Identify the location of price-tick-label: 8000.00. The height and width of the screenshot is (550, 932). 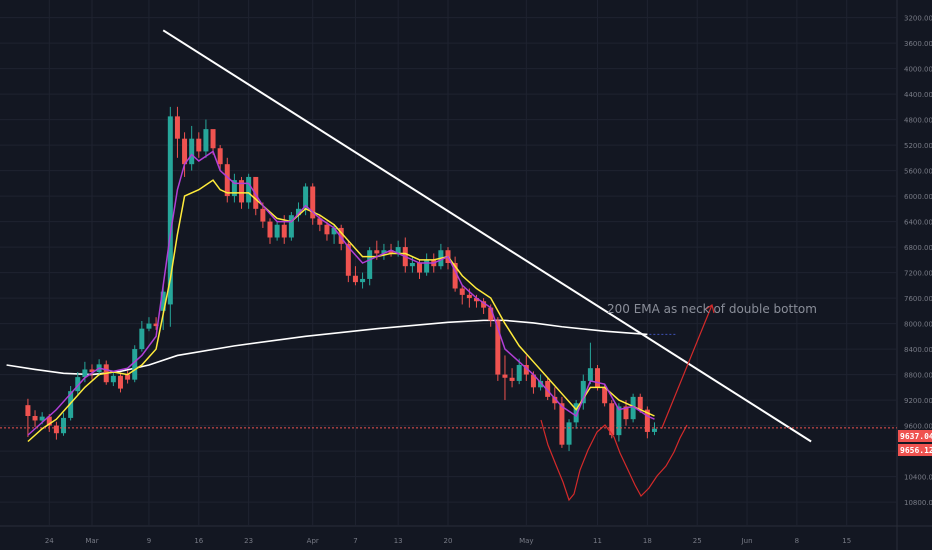
(918, 325).